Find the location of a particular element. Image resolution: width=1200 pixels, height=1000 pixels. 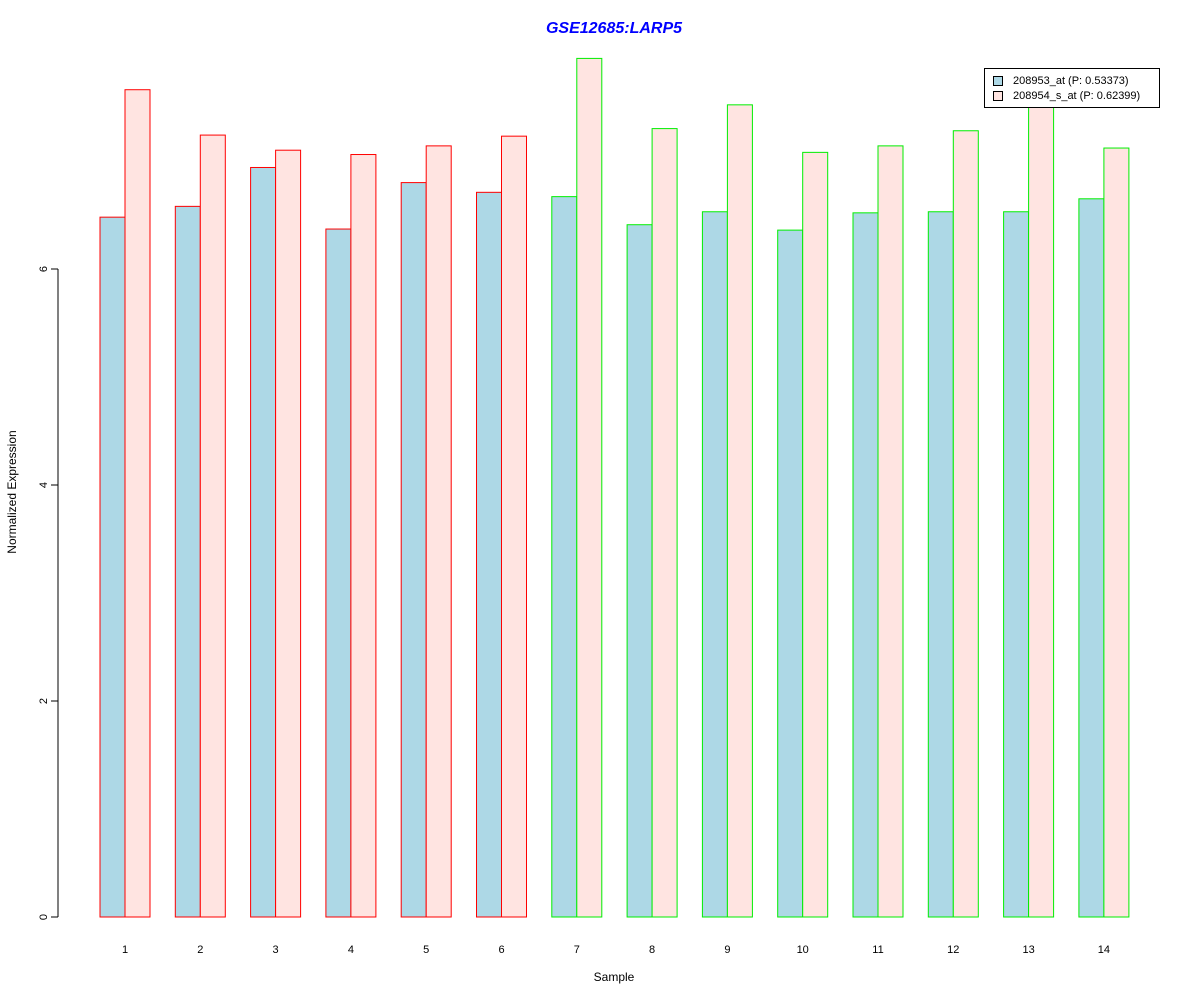

legend-item-series-2: 208954_s_at (P: 0.62399) is located at coordinates (1066, 96).